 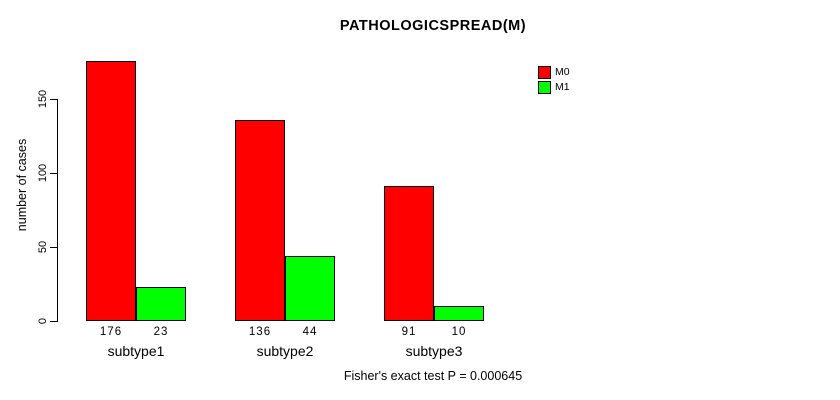 What do you see at coordinates (161, 304) in the screenshot?
I see `bar-m1-subtype1` at bounding box center [161, 304].